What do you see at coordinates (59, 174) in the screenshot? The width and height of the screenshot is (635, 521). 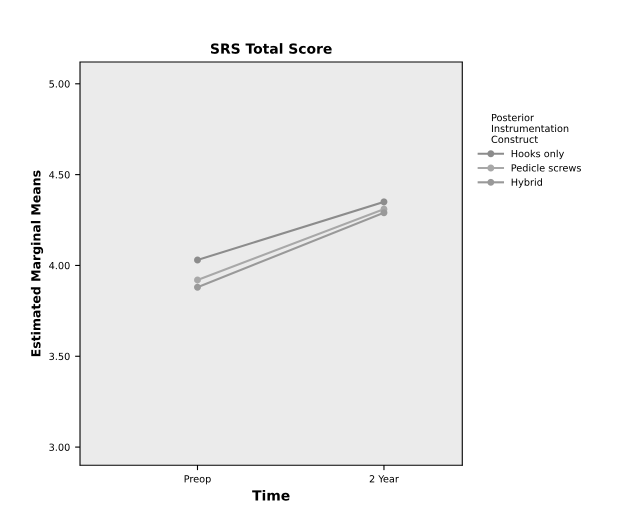 I see `y-tick-label: 4.50` at bounding box center [59, 174].